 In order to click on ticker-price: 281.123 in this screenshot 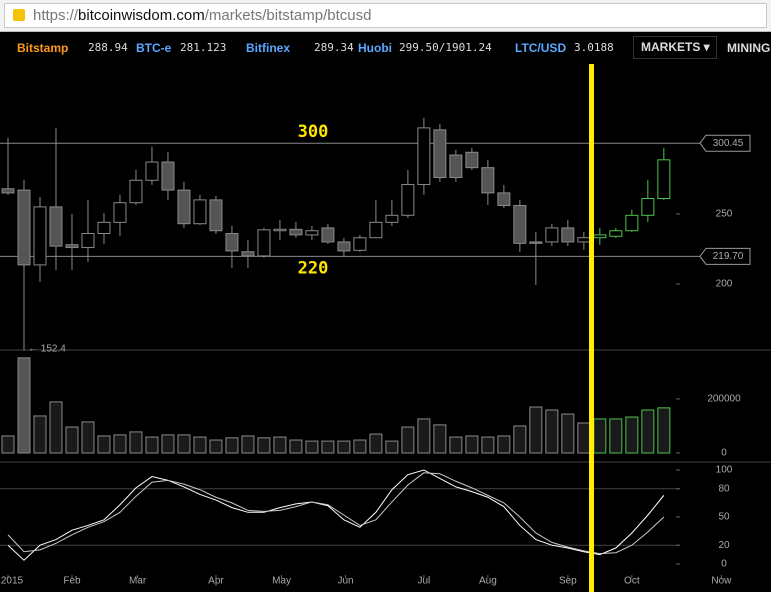, I will do `click(203, 47)`.